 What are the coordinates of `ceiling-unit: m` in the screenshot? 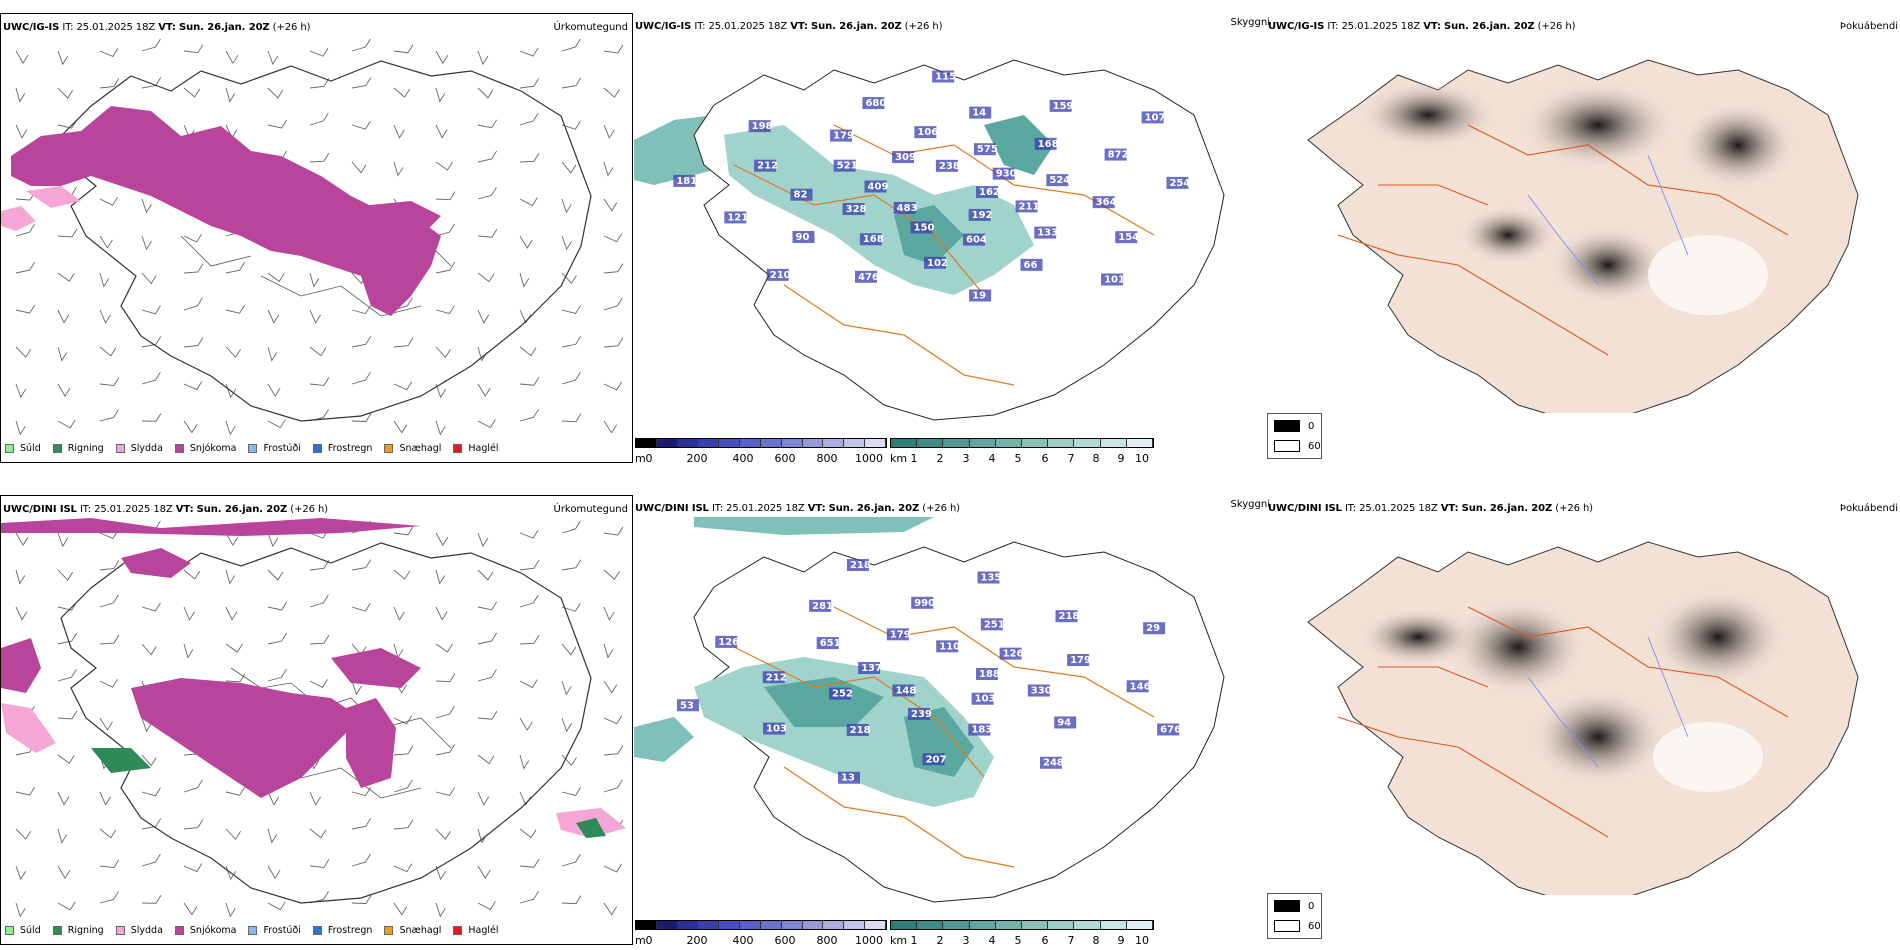 It's located at (640, 457).